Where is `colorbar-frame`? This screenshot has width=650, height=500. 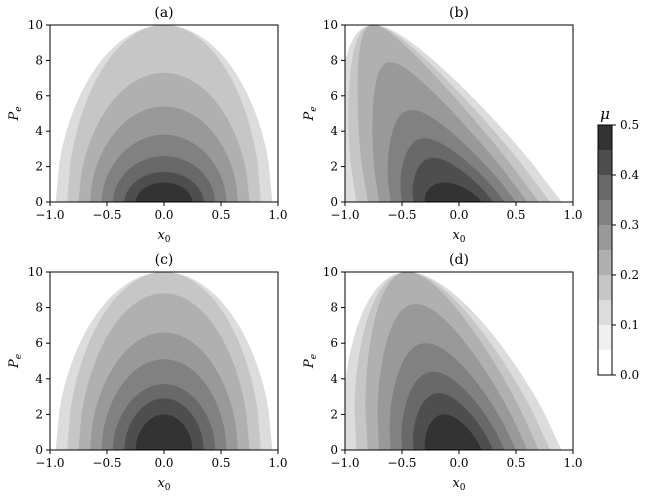
colorbar-frame is located at coordinates (605, 250).